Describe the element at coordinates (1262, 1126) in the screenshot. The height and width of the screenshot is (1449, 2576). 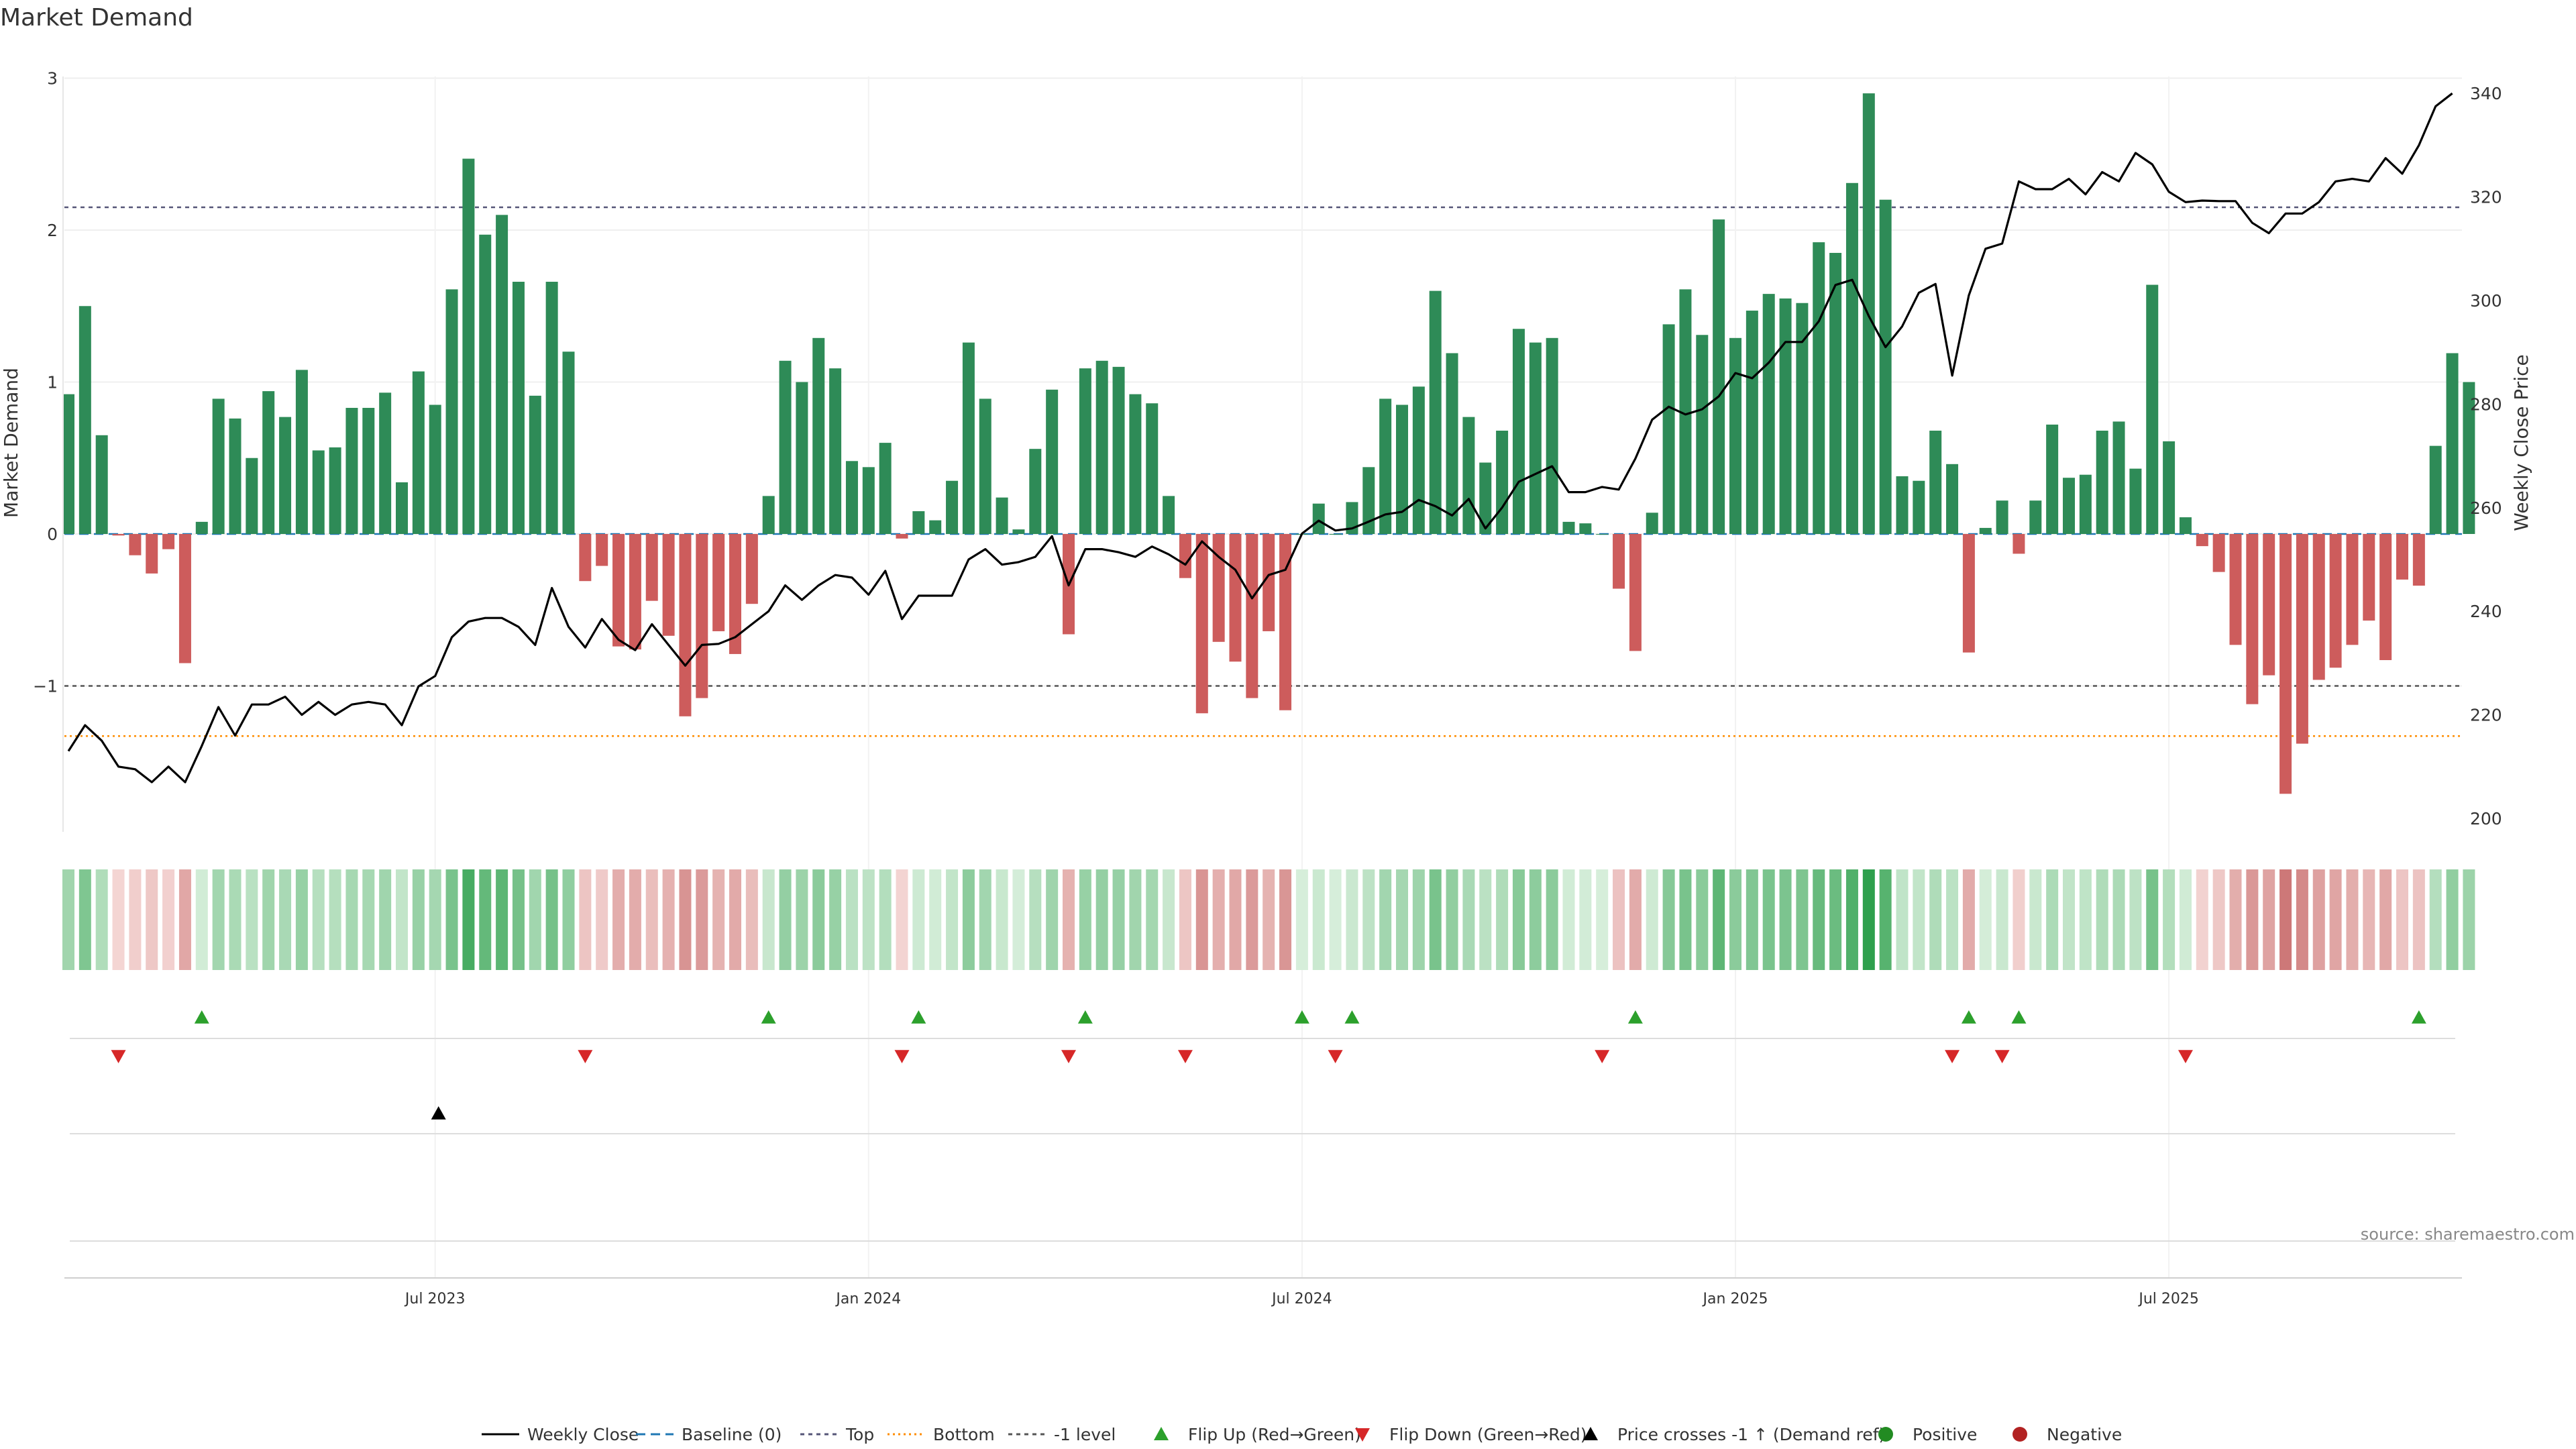
I see `event-markers` at that location.